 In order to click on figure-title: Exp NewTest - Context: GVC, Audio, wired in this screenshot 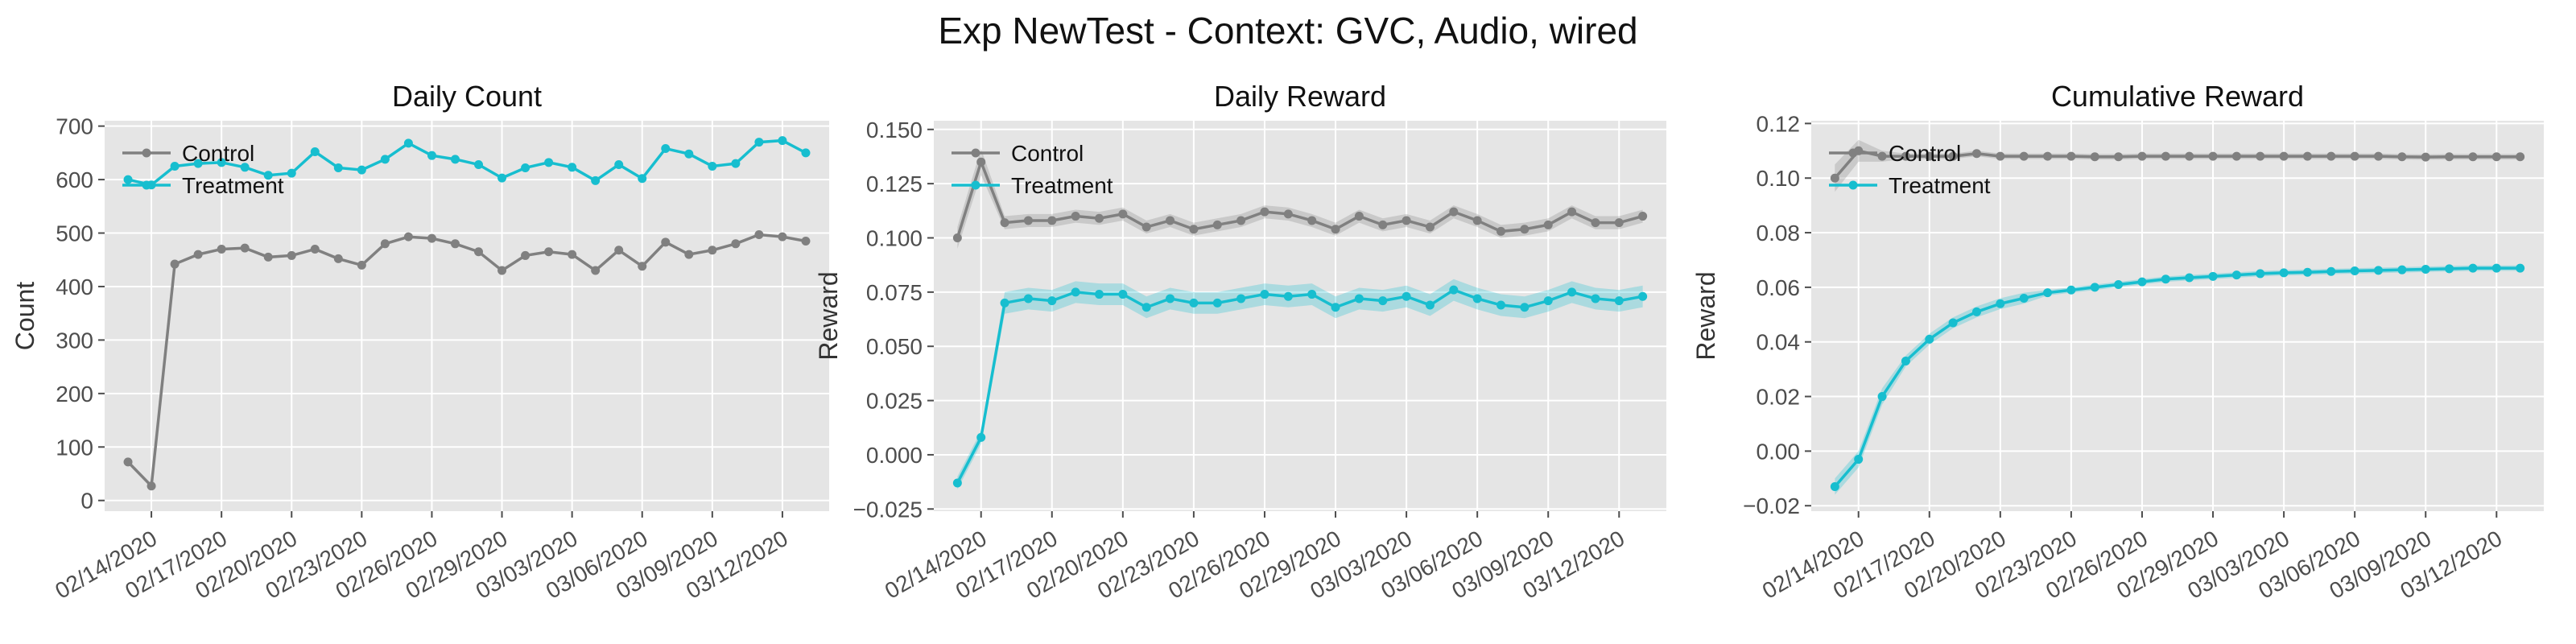, I will do `click(1288, 31)`.